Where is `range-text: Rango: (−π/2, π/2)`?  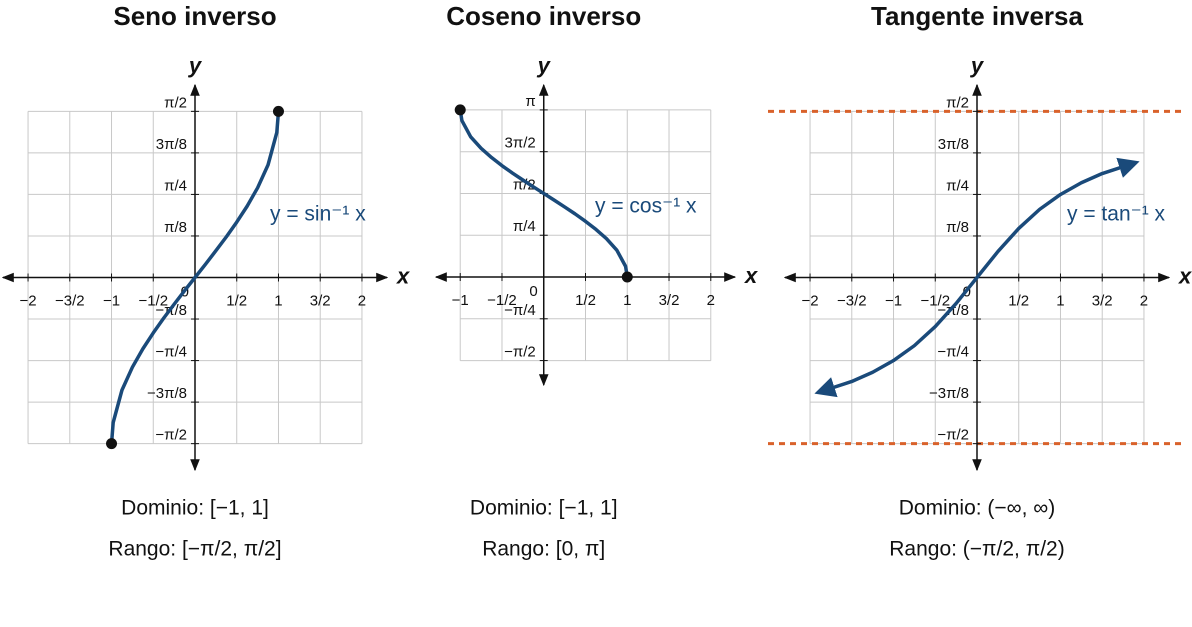
range-text: Rango: (−π/2, π/2) is located at coordinates (976, 549).